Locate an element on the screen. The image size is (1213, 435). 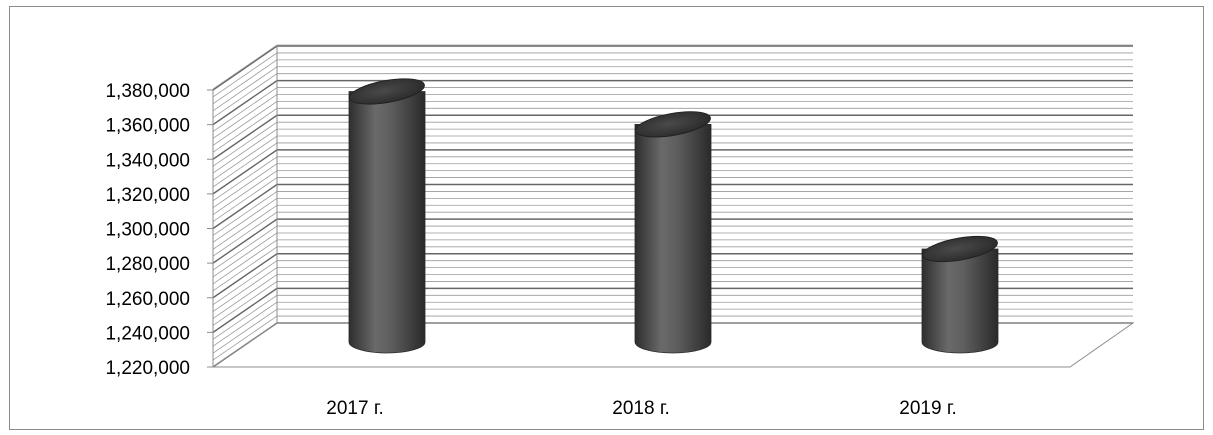
floor is located at coordinates (673, 345).